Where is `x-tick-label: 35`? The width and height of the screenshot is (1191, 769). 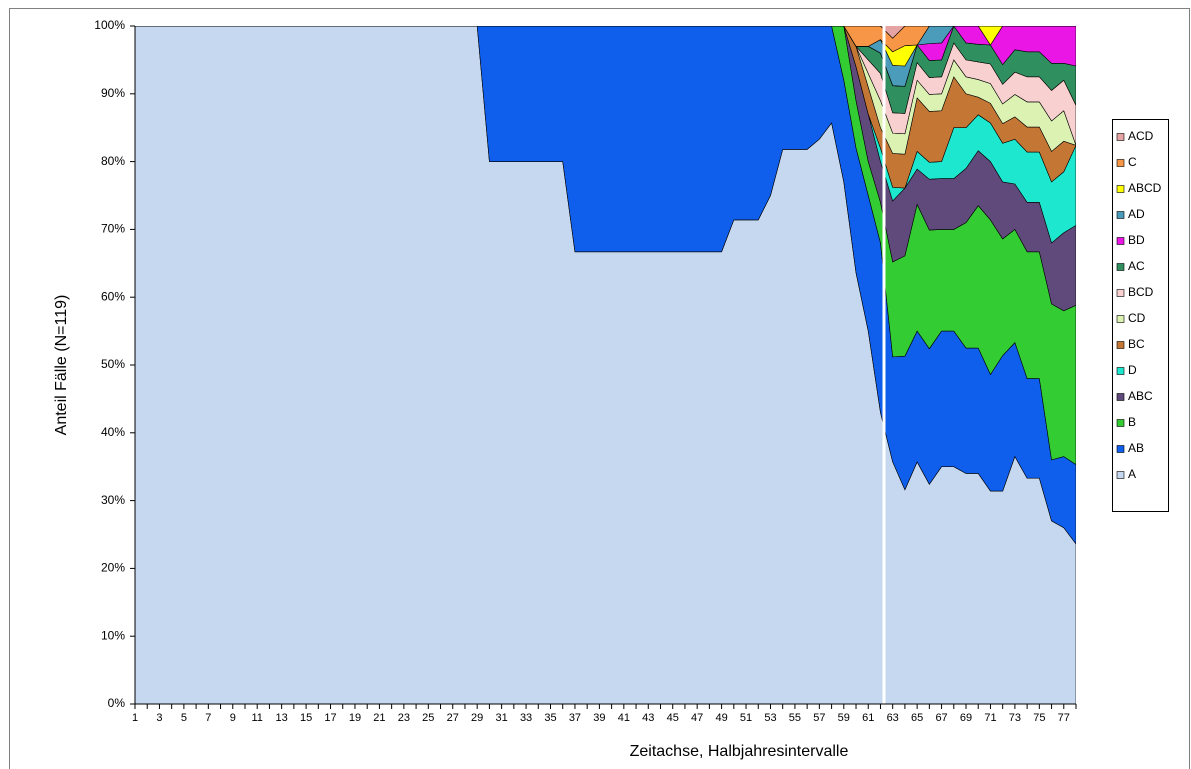 x-tick-label: 35 is located at coordinates (550, 718).